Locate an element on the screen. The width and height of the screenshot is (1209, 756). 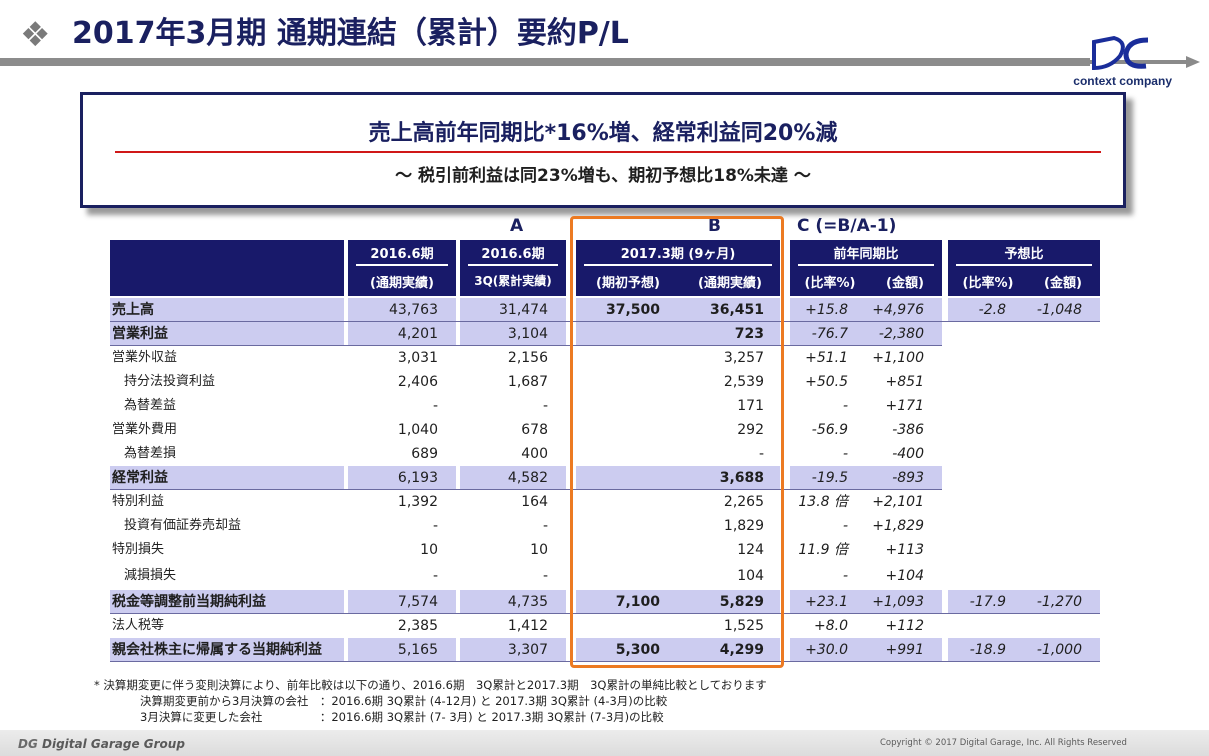
cell-yoy-amt: +851 is located at coordinates (904, 382).